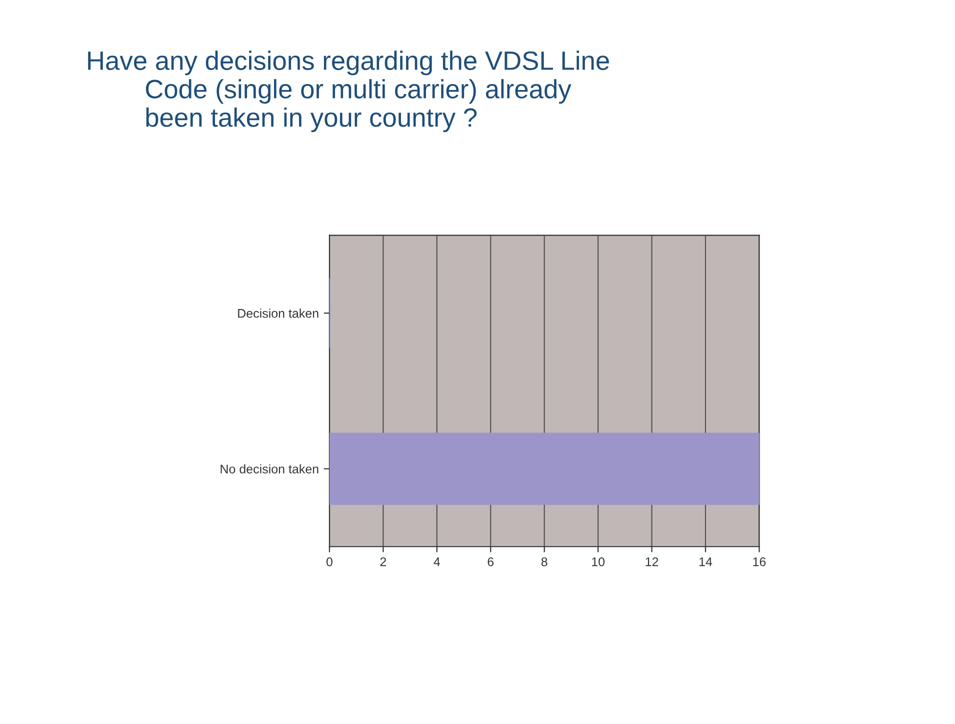  What do you see at coordinates (544, 561) in the screenshot?
I see `x-tick-label: 8` at bounding box center [544, 561].